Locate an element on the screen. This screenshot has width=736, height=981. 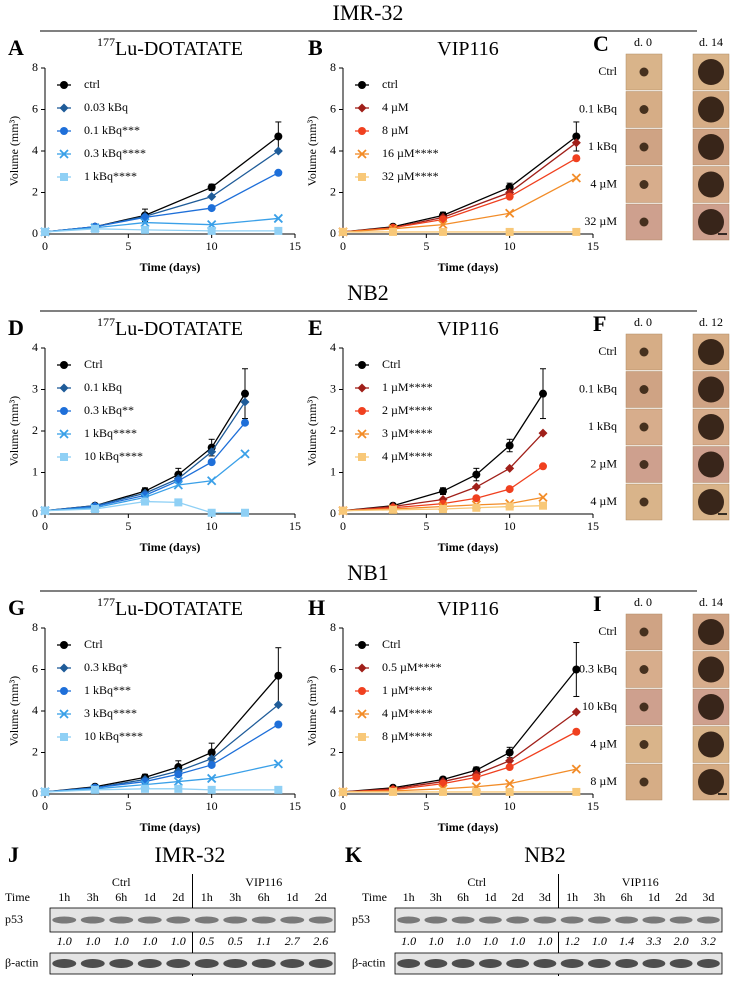
quantification: 1.2 is located at coordinates (572, 941).